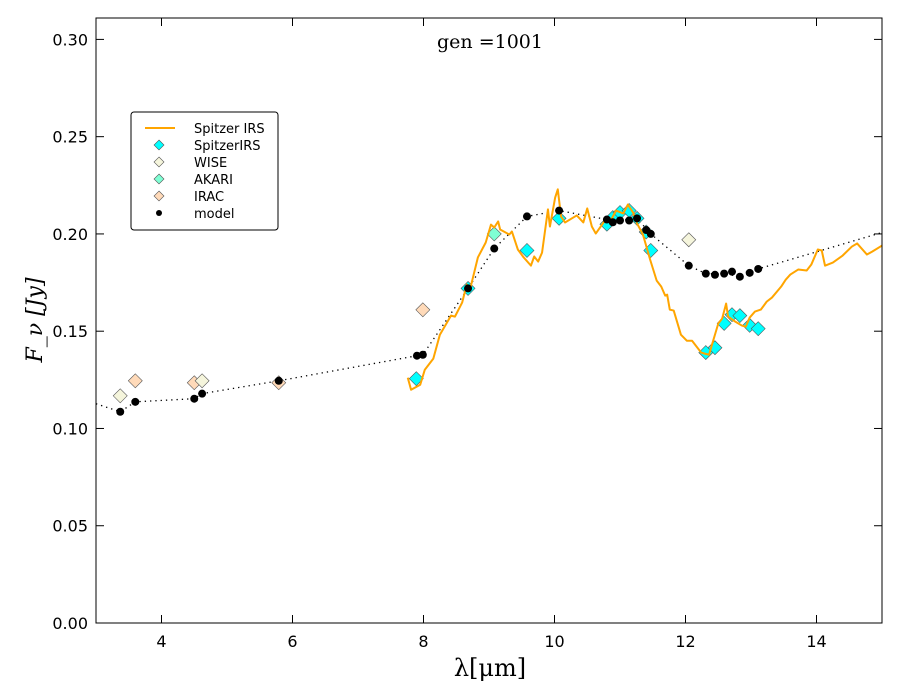  Describe the element at coordinates (70, 331) in the screenshot. I see `y-tick-label: 0.15` at that location.